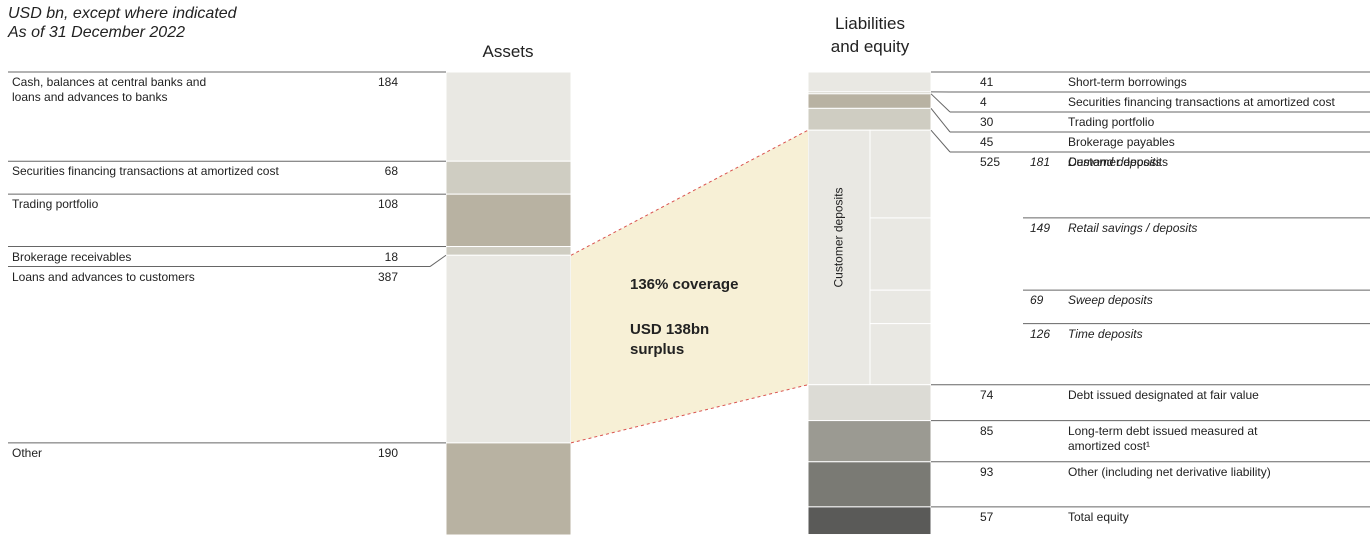 Image resolution: width=1370 pixels, height=535 pixels. What do you see at coordinates (1133, 227) in the screenshot?
I see `deposit-label: Retail savings / deposits` at bounding box center [1133, 227].